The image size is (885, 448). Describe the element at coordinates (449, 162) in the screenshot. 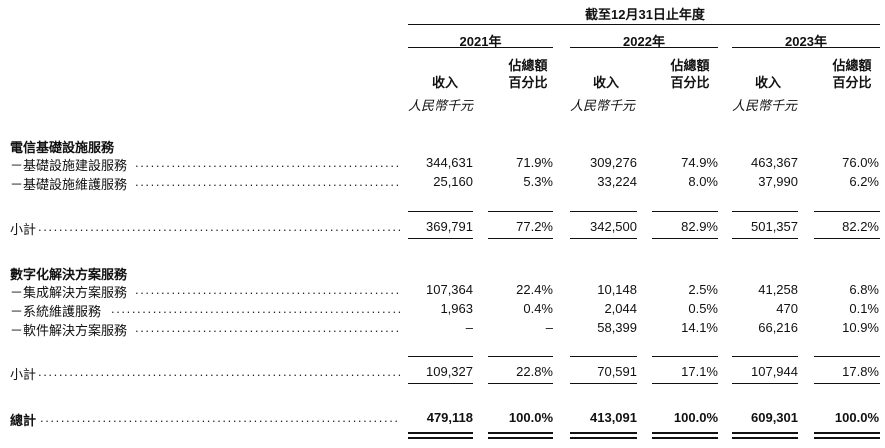

I see `cell-2021-revenue: 344,631` at that location.